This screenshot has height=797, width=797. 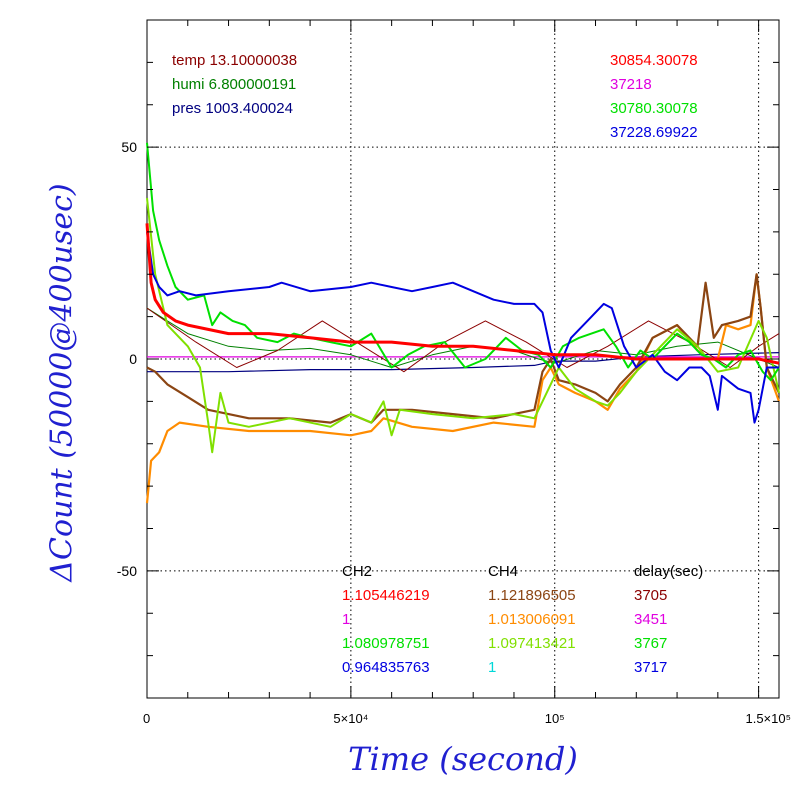 I want to click on delay-value: 3767, so click(x=651, y=643).